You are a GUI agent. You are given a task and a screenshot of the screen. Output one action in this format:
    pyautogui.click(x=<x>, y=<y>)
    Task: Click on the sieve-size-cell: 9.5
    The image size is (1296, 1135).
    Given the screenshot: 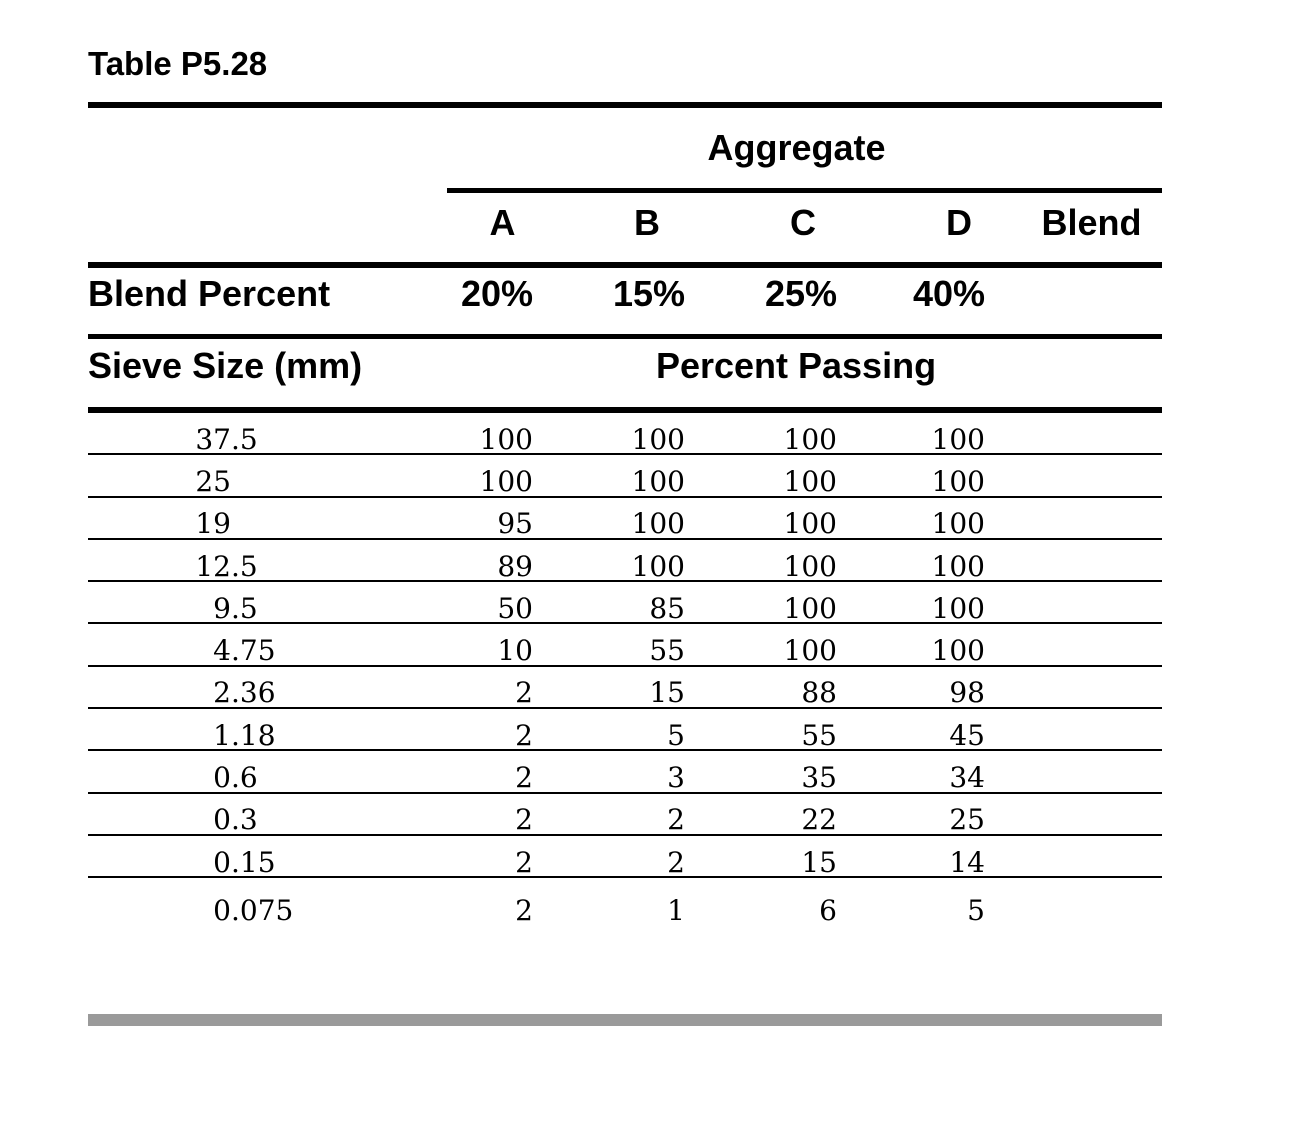 What is the action you would take?
    pyautogui.click(x=263, y=608)
    